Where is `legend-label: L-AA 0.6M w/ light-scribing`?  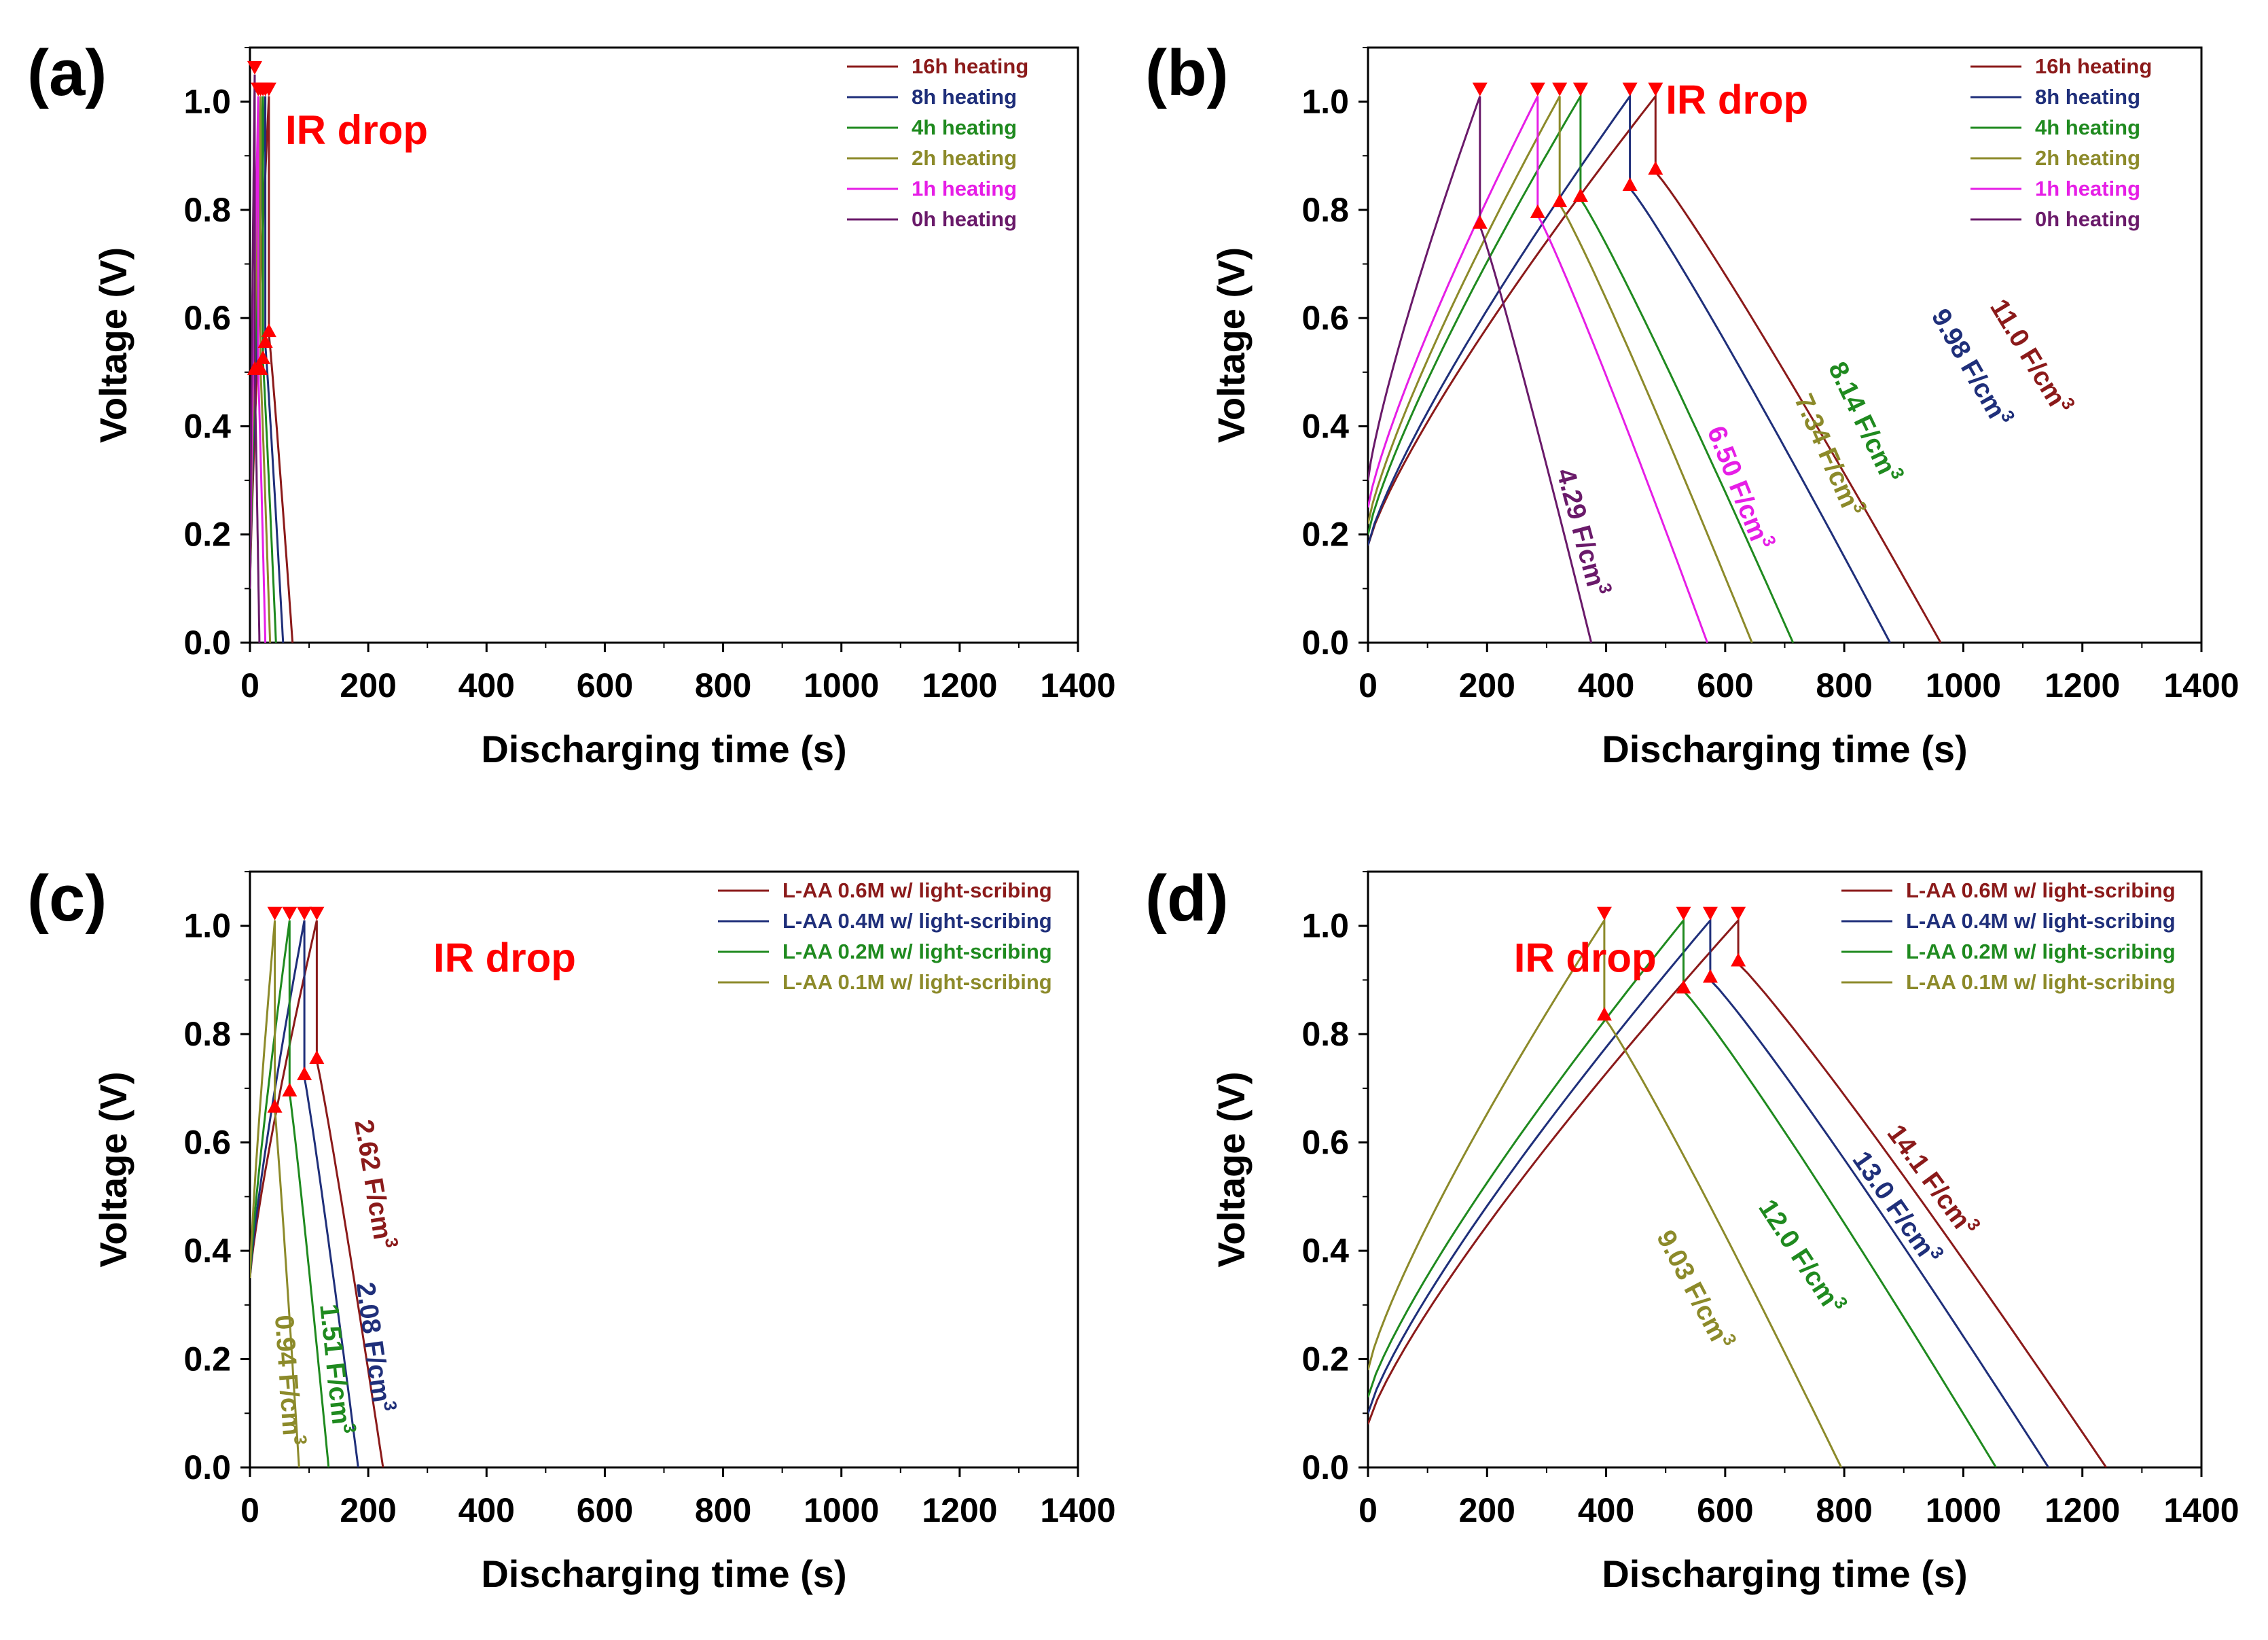 legend-label: L-AA 0.6M w/ light-scribing is located at coordinates (917, 890).